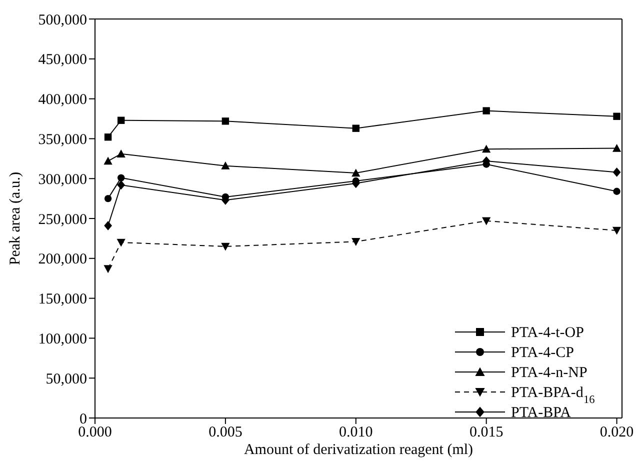 The width and height of the screenshot is (641, 472). What do you see at coordinates (356, 432) in the screenshot?
I see `x-tick-label: 0.010` at bounding box center [356, 432].